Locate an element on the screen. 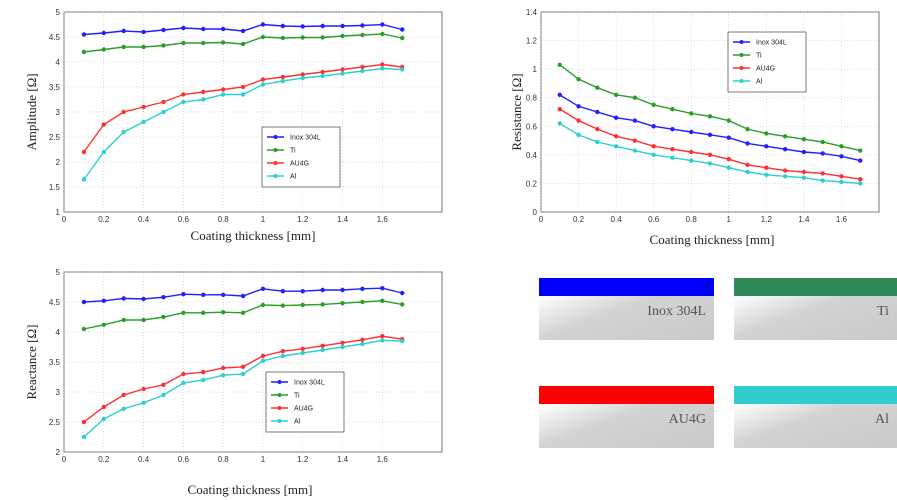  swatch-label: Al is located at coordinates (815, 426).